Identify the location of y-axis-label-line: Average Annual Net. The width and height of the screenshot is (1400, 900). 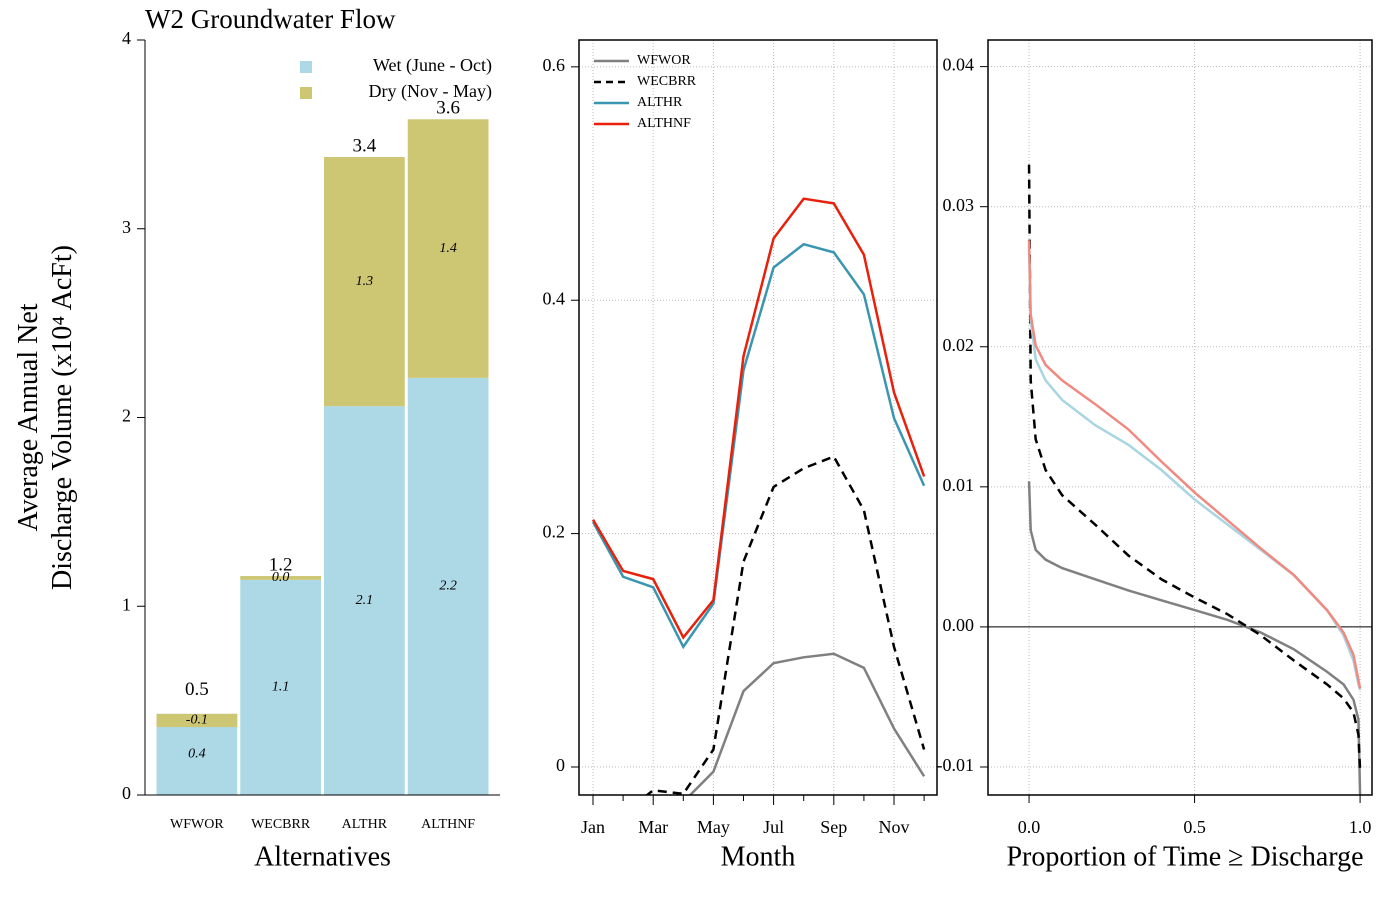
(28, 417).